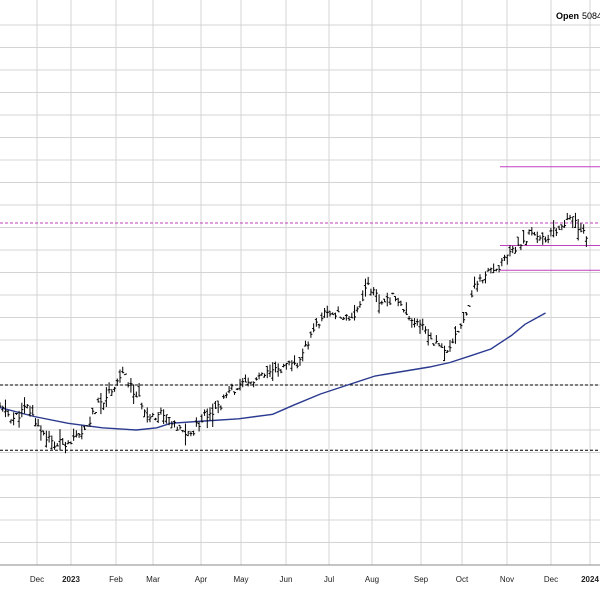  Describe the element at coordinates (116, 579) in the screenshot. I see `x-tick-label: Feb` at that location.